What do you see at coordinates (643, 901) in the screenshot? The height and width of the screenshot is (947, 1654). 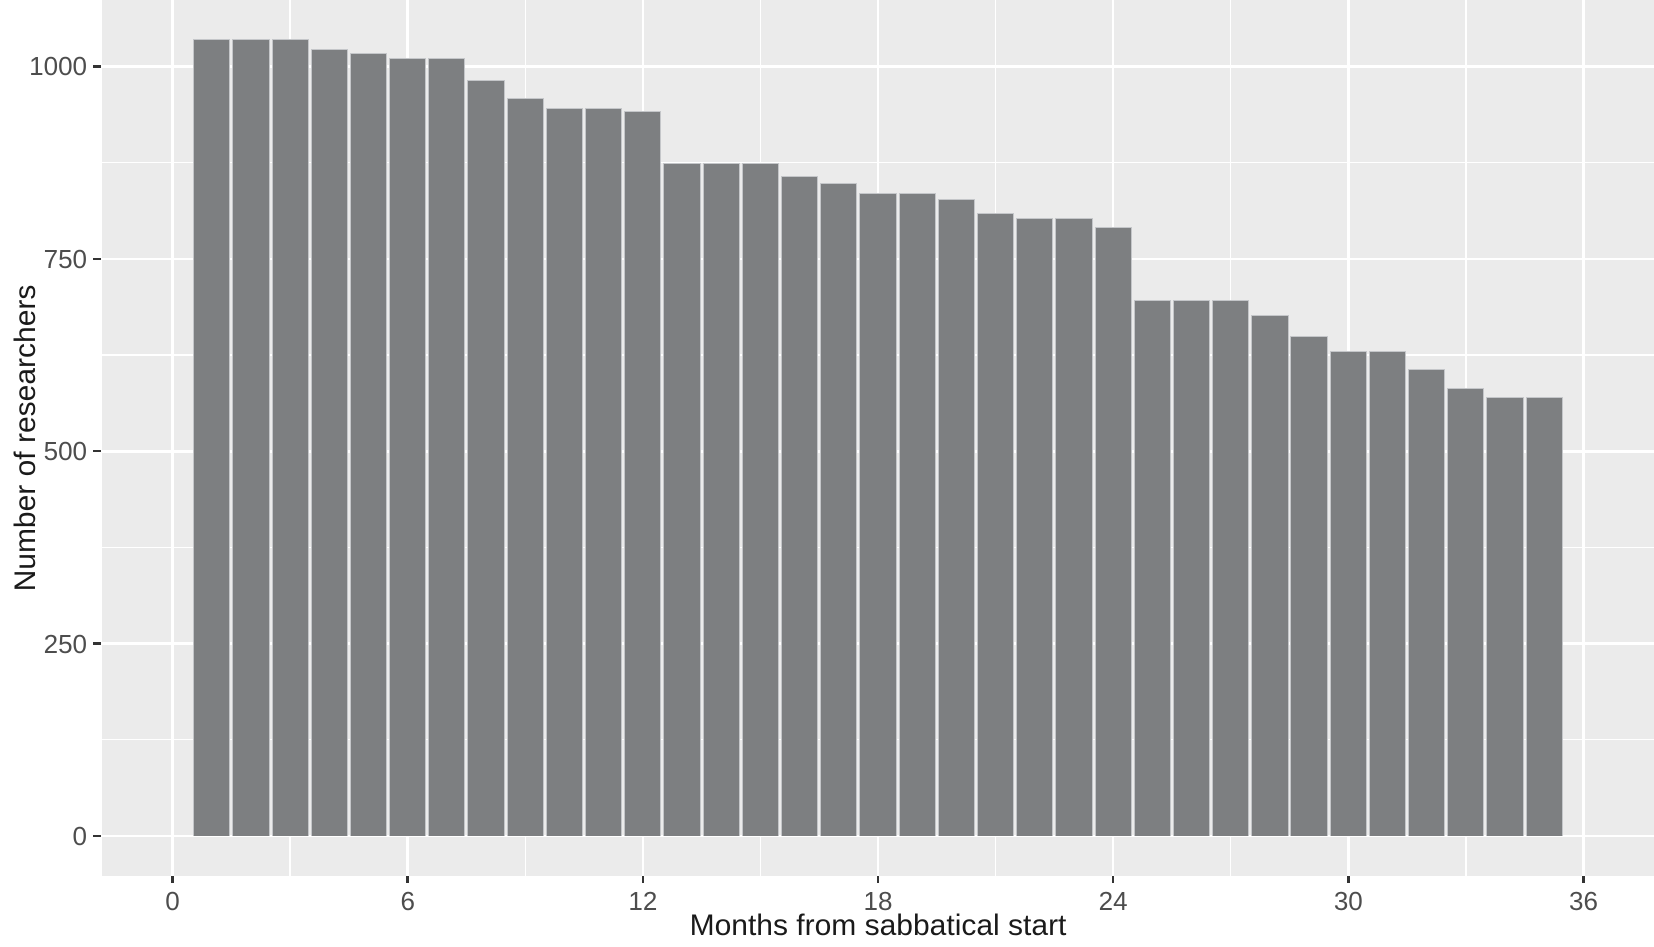 I see `x-tick-label: 12` at bounding box center [643, 901].